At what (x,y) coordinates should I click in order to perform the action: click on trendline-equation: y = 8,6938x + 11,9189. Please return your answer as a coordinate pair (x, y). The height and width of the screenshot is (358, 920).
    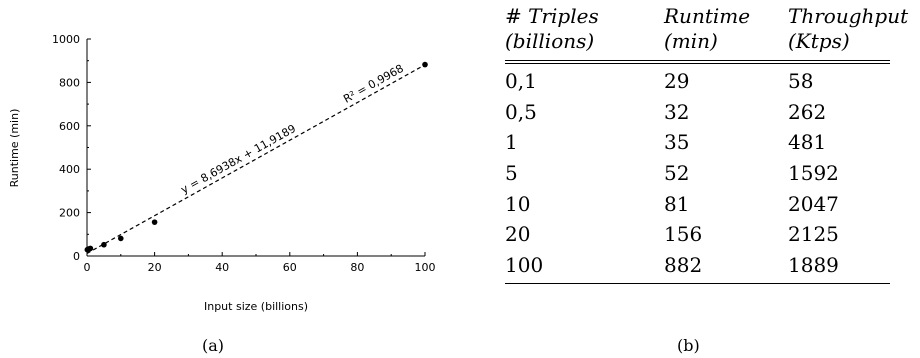
    Looking at the image, I should click on (238, 159).